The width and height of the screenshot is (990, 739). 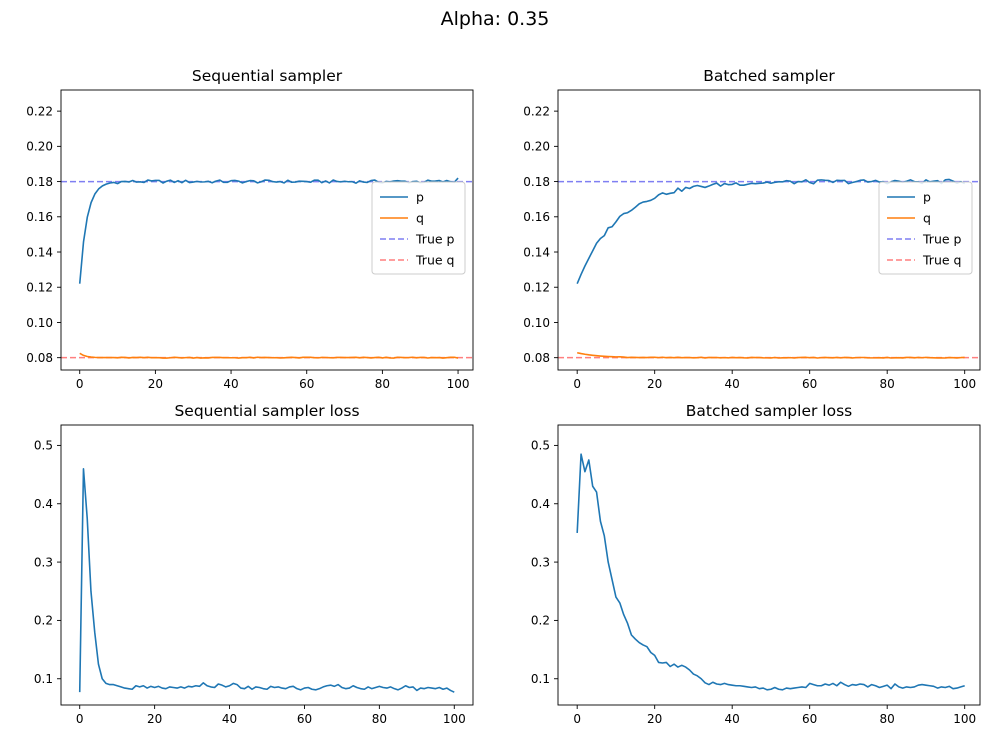 What do you see at coordinates (267, 76) in the screenshot?
I see `subplot-title: Sequential sampler` at bounding box center [267, 76].